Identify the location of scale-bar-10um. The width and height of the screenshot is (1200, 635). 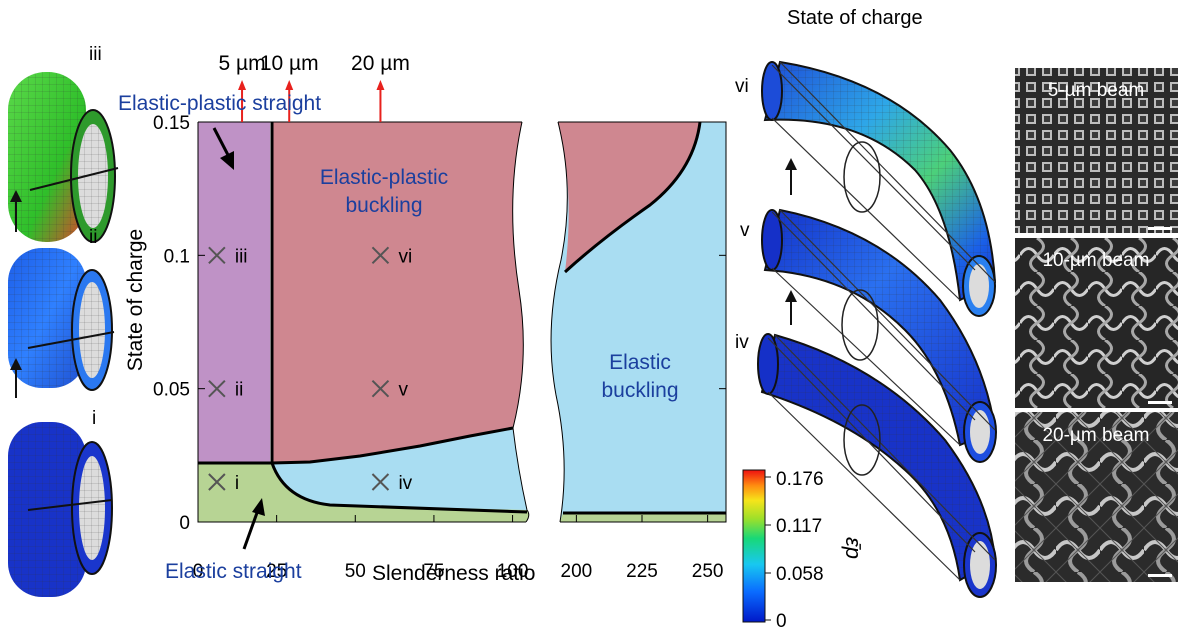
(1160, 402).